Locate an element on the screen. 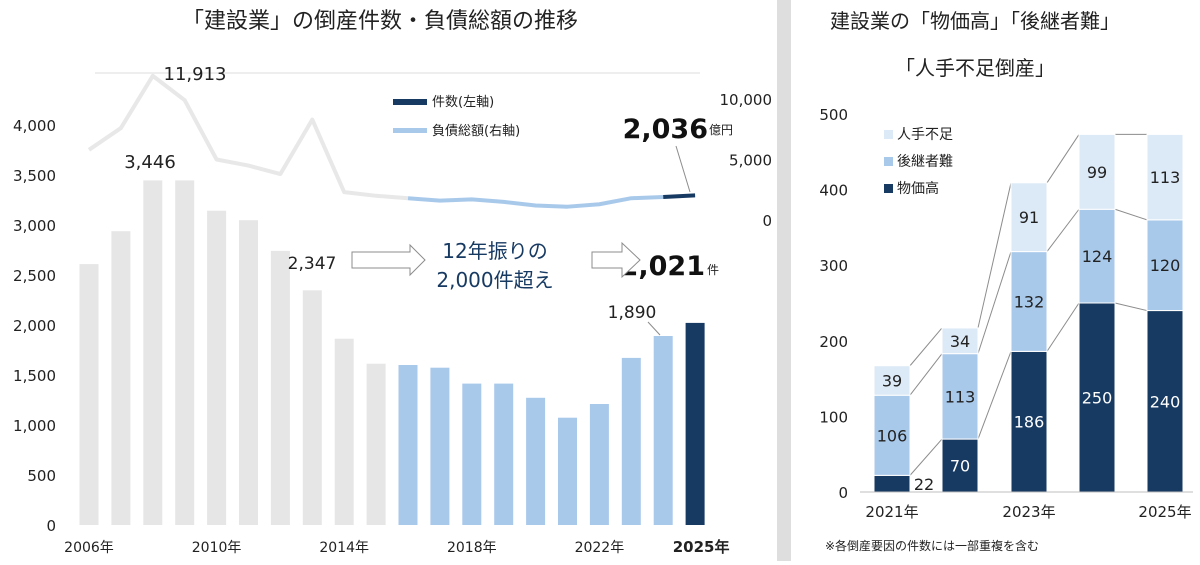 The image size is (1200, 565). left-axis-ticks: 0 500 1,000 1,500 2,000 2,500 3,000 3,500 4,000 is located at coordinates (34, 326).